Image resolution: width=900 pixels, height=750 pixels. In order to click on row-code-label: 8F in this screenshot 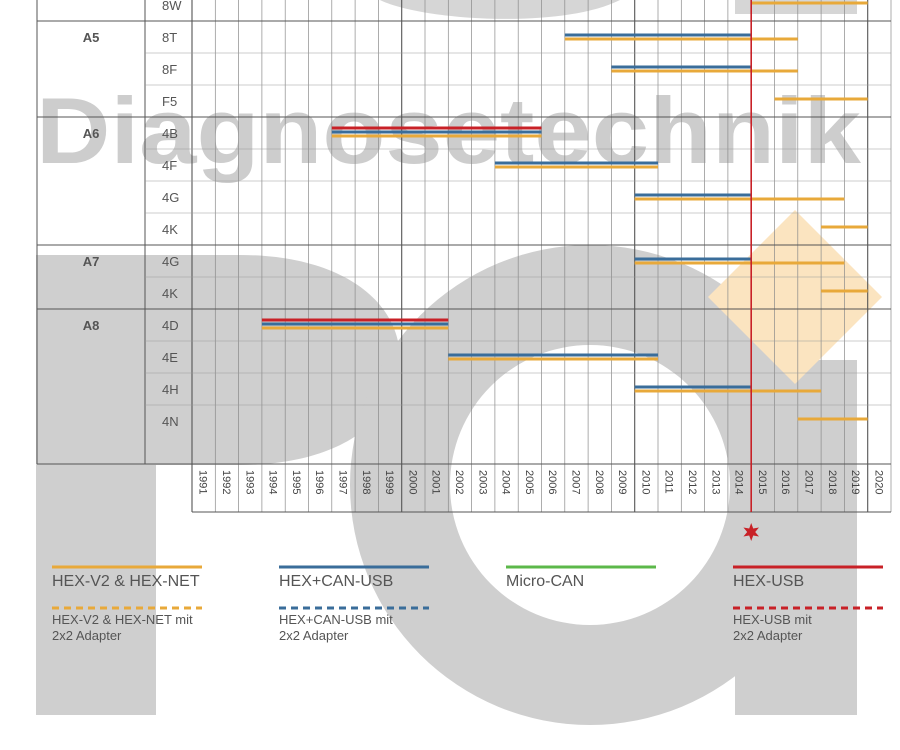, I will do `click(169, 69)`.